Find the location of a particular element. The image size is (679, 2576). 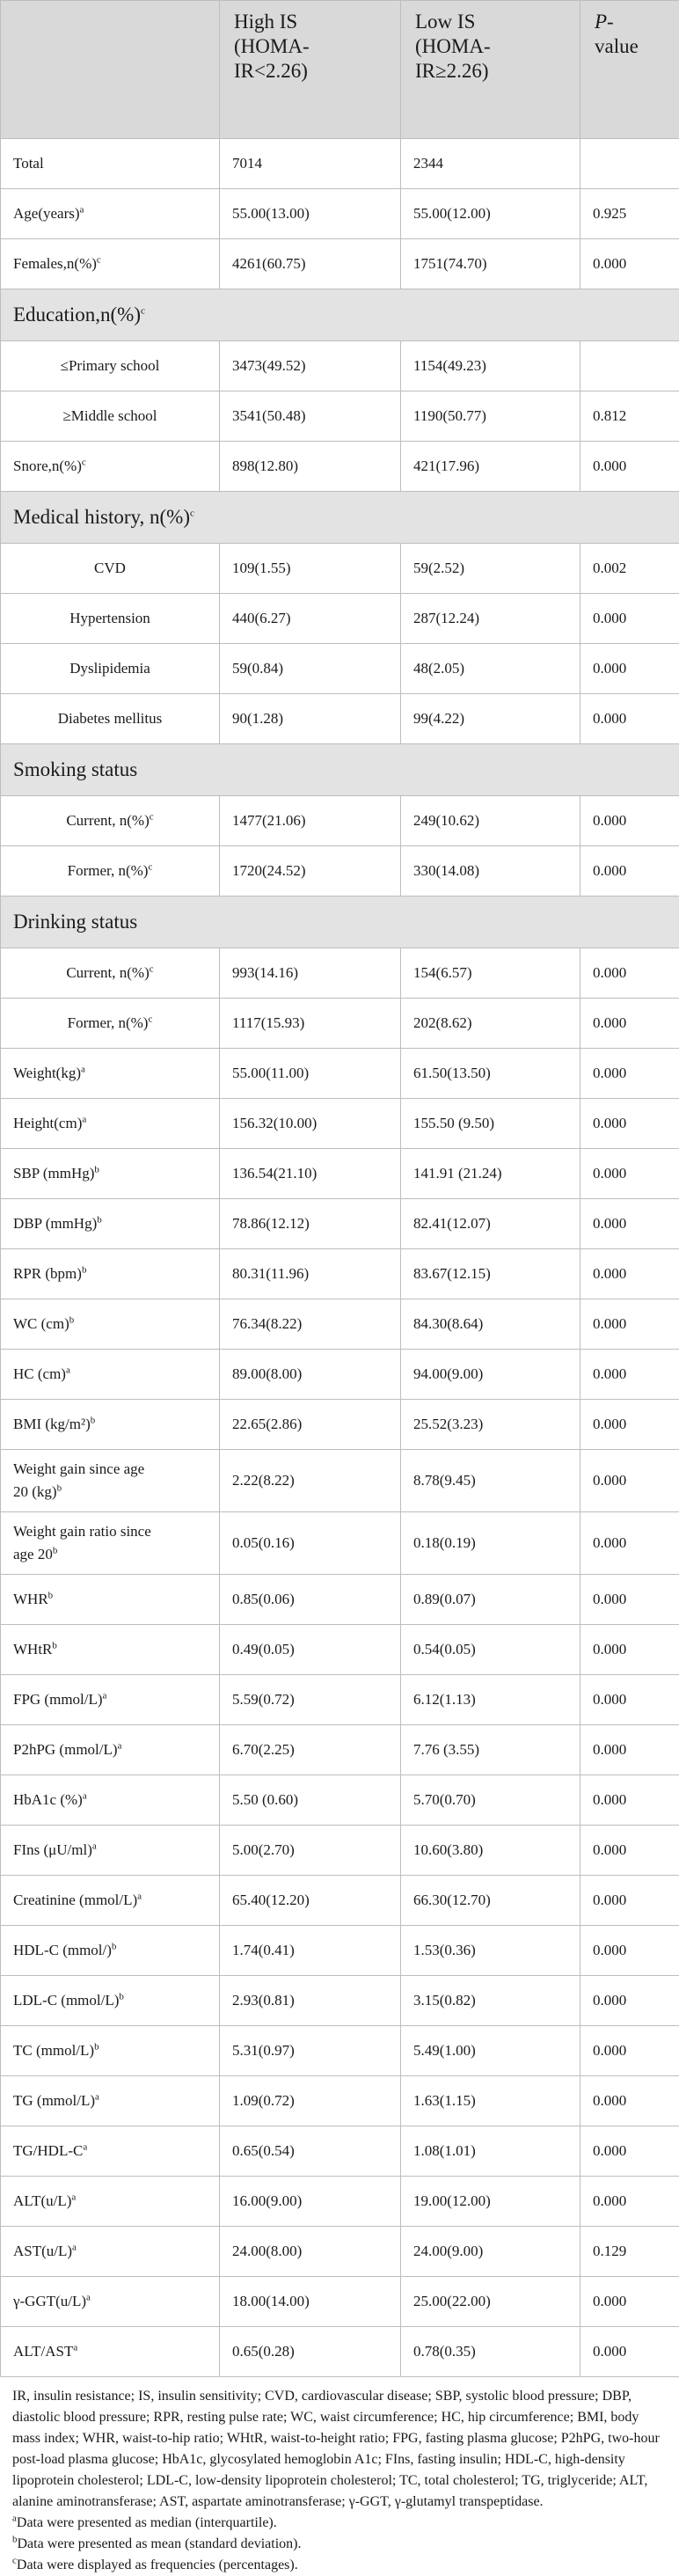

low-is-value: 99(4.22) is located at coordinates (490, 719).